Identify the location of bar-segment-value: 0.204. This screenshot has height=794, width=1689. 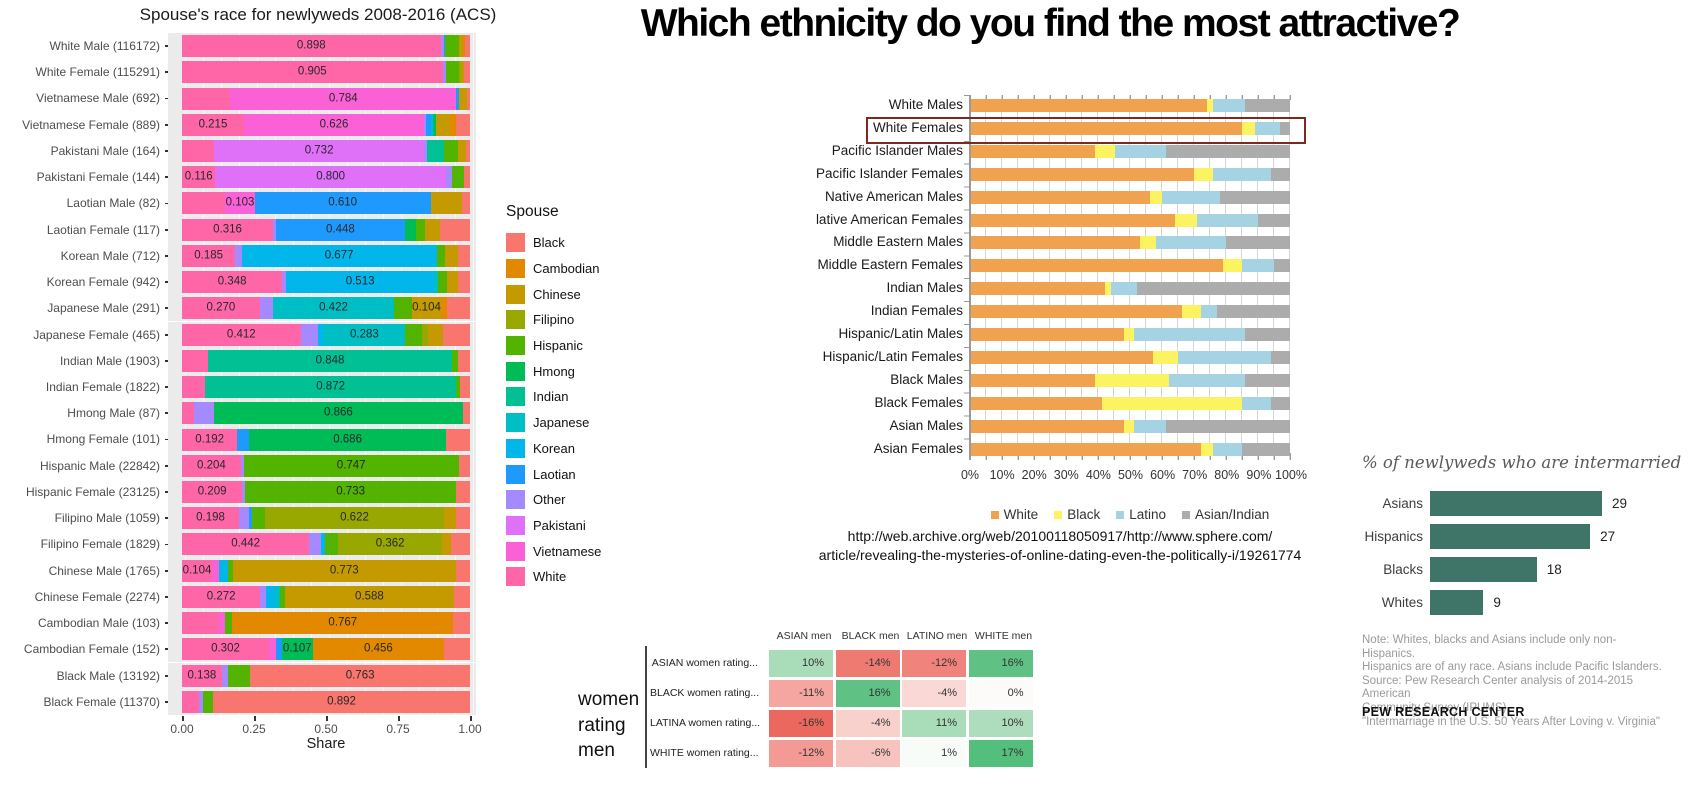
(211, 465).